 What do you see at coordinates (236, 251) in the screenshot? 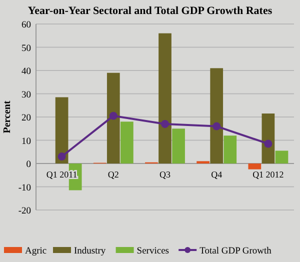
I see `legend-label: Total GDP Growth` at bounding box center [236, 251].